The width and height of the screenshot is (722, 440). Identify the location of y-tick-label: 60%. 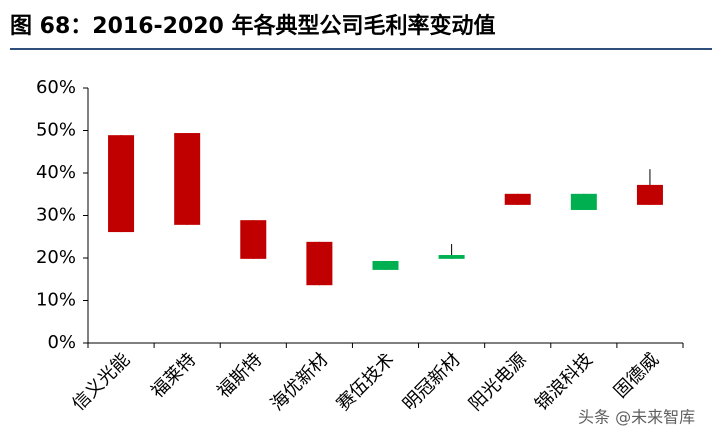
(56, 87).